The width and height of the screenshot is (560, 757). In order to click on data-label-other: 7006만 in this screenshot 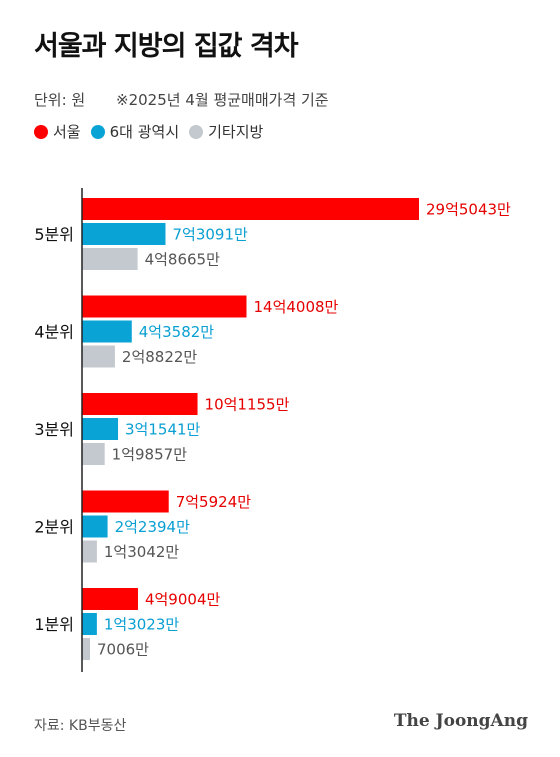, I will do `click(123, 650)`.